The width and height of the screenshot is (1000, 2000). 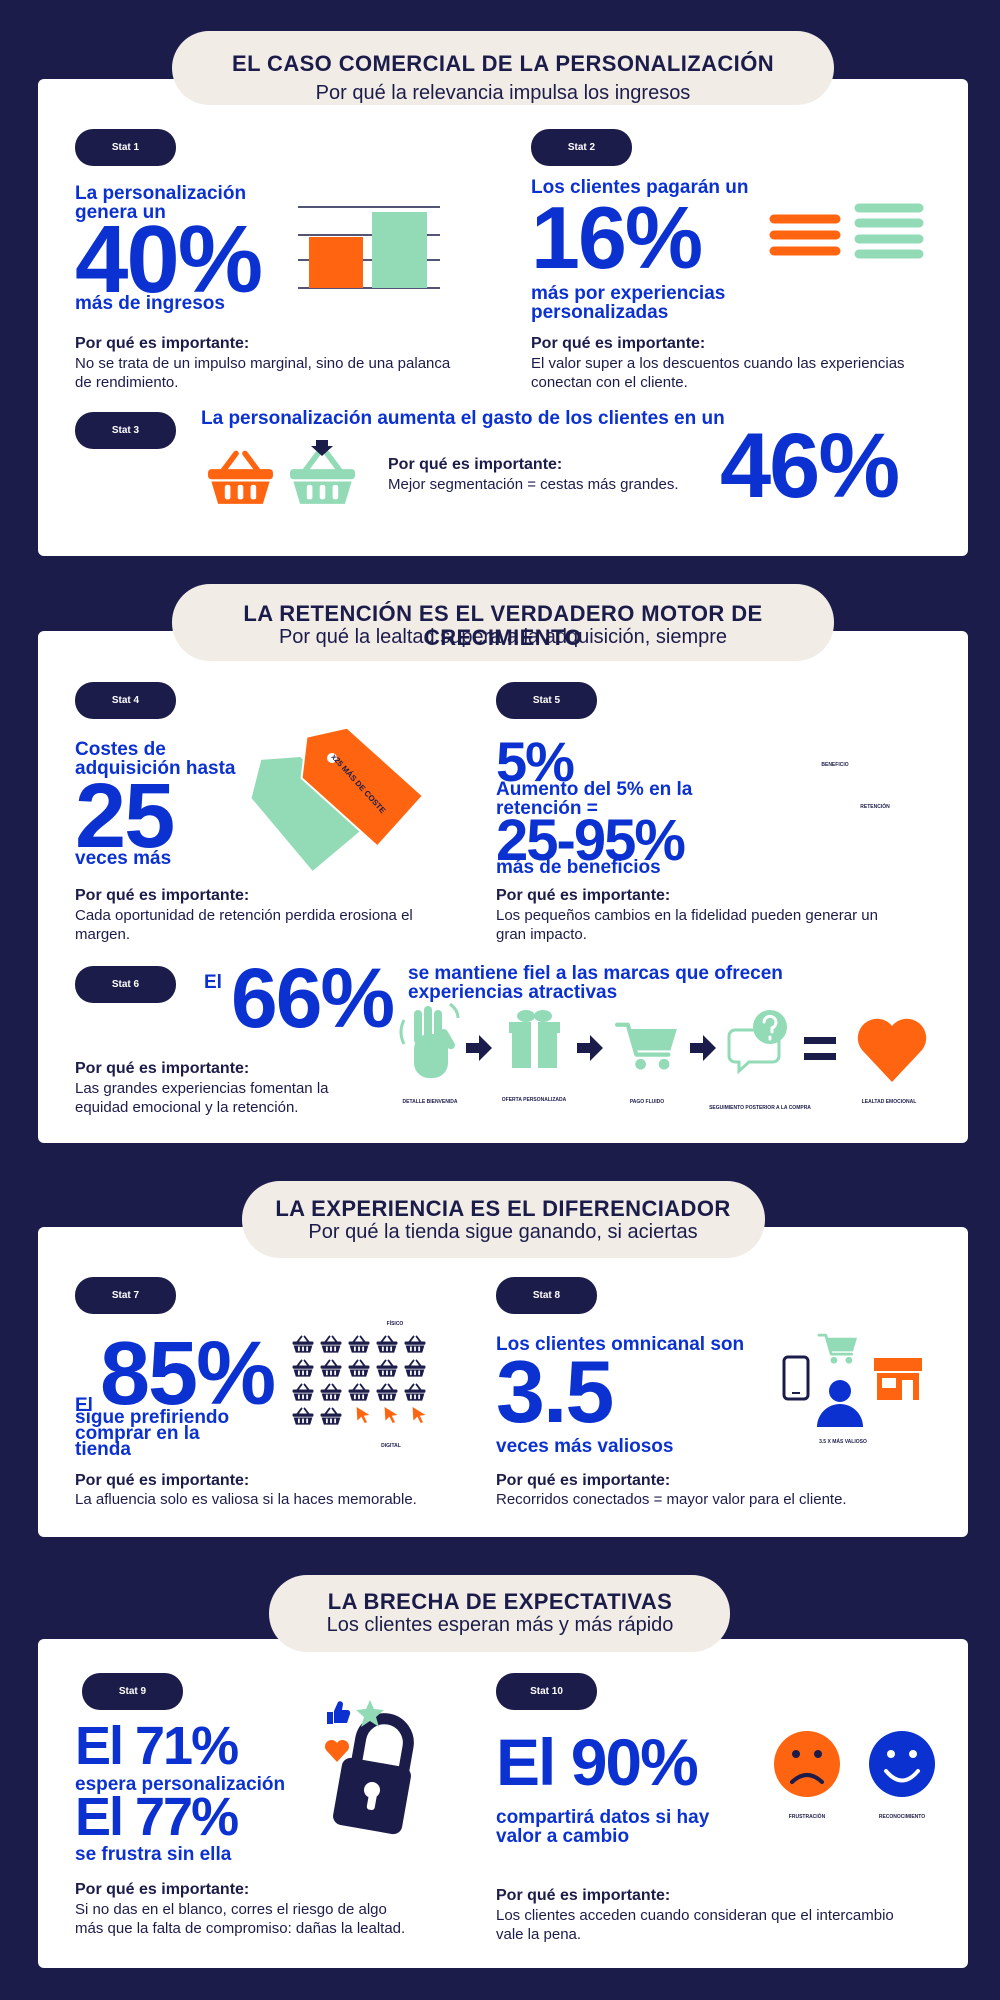 I want to click on stat-lead: Los clientes omnicanal son, so click(x=620, y=1344).